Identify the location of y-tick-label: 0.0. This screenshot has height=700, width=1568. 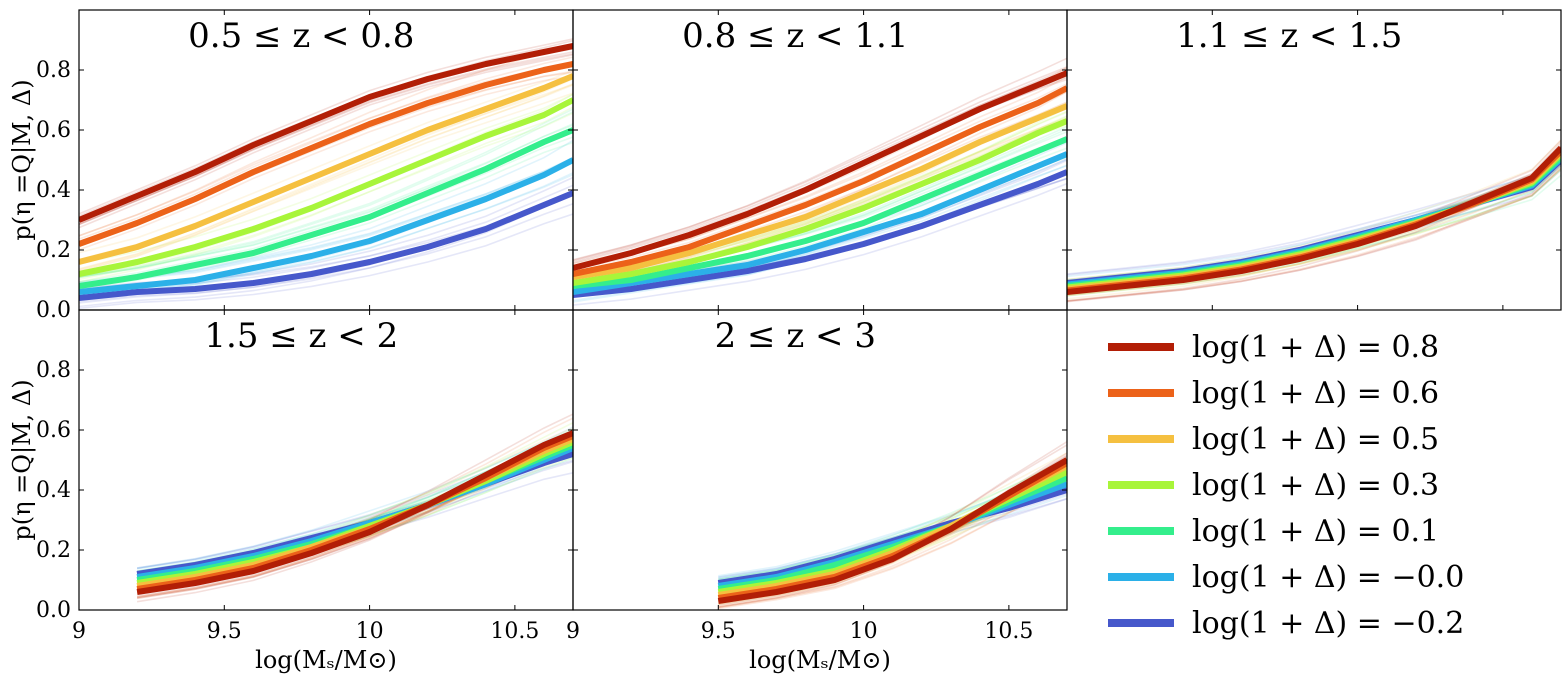
(53, 310).